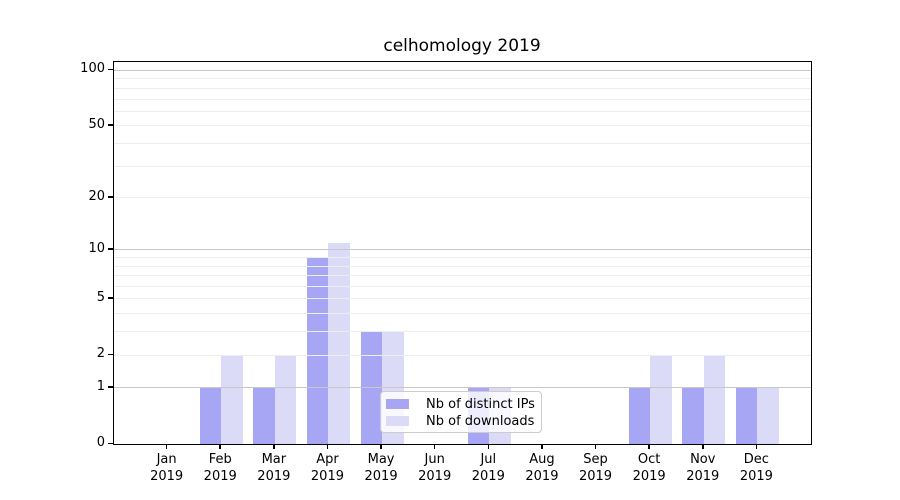  What do you see at coordinates (480, 421) in the screenshot?
I see `legend-label-downloads: Nb of downloads` at bounding box center [480, 421].